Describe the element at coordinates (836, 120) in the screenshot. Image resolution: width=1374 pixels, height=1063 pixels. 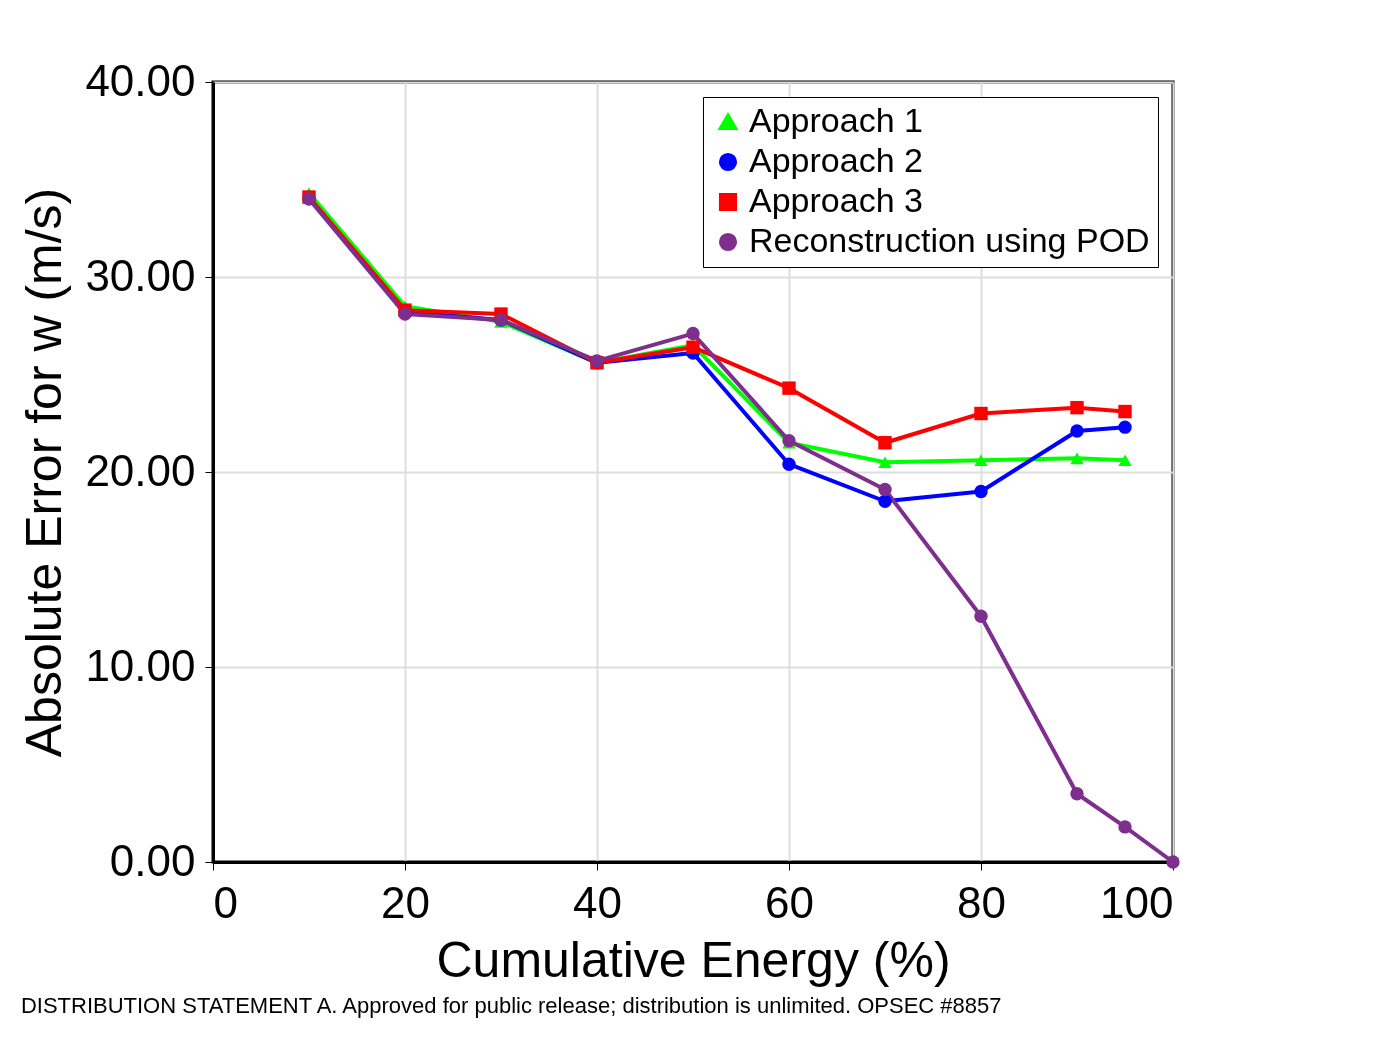
I see `legend-label: Approach 1` at that location.